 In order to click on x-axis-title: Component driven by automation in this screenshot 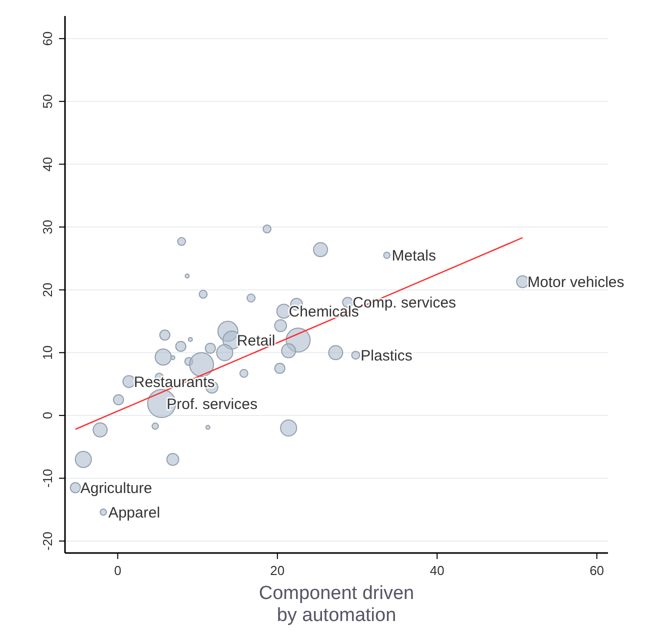, I will do `click(336, 604)`.